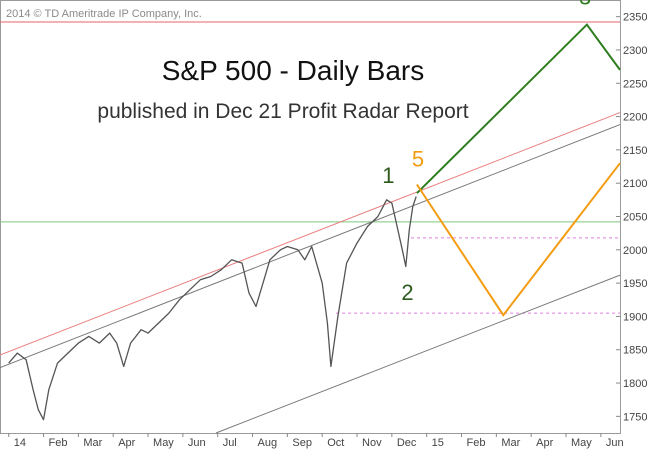 This screenshot has width=651, height=455. I want to click on x-tick-label: 15, so click(438, 443).